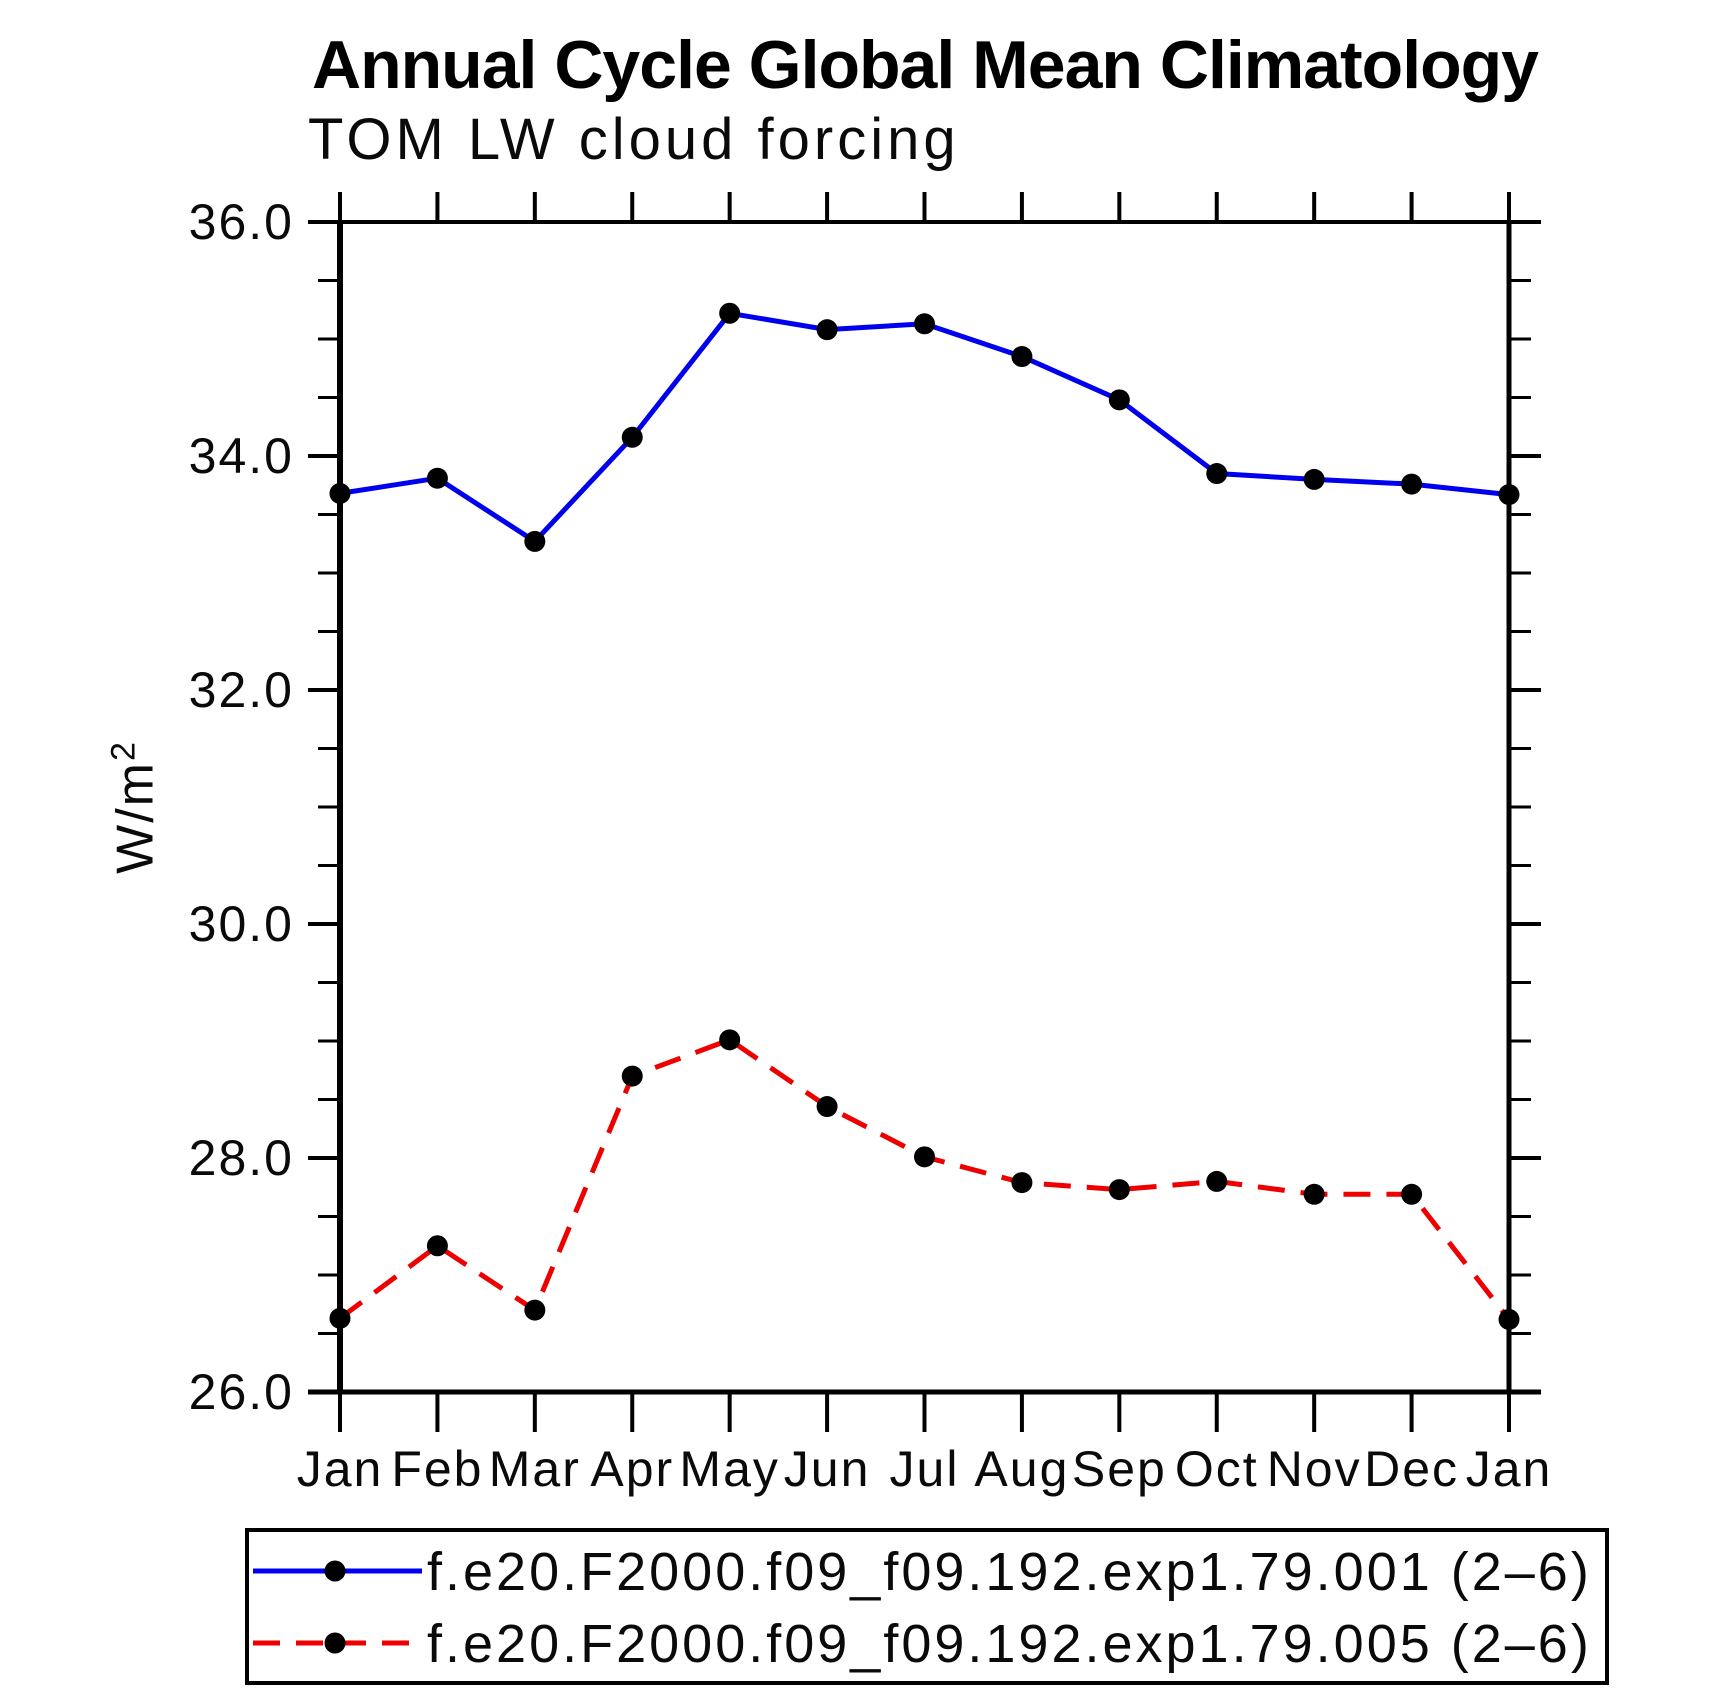  I want to click on x-tick-label: Mar, so click(535, 1469).